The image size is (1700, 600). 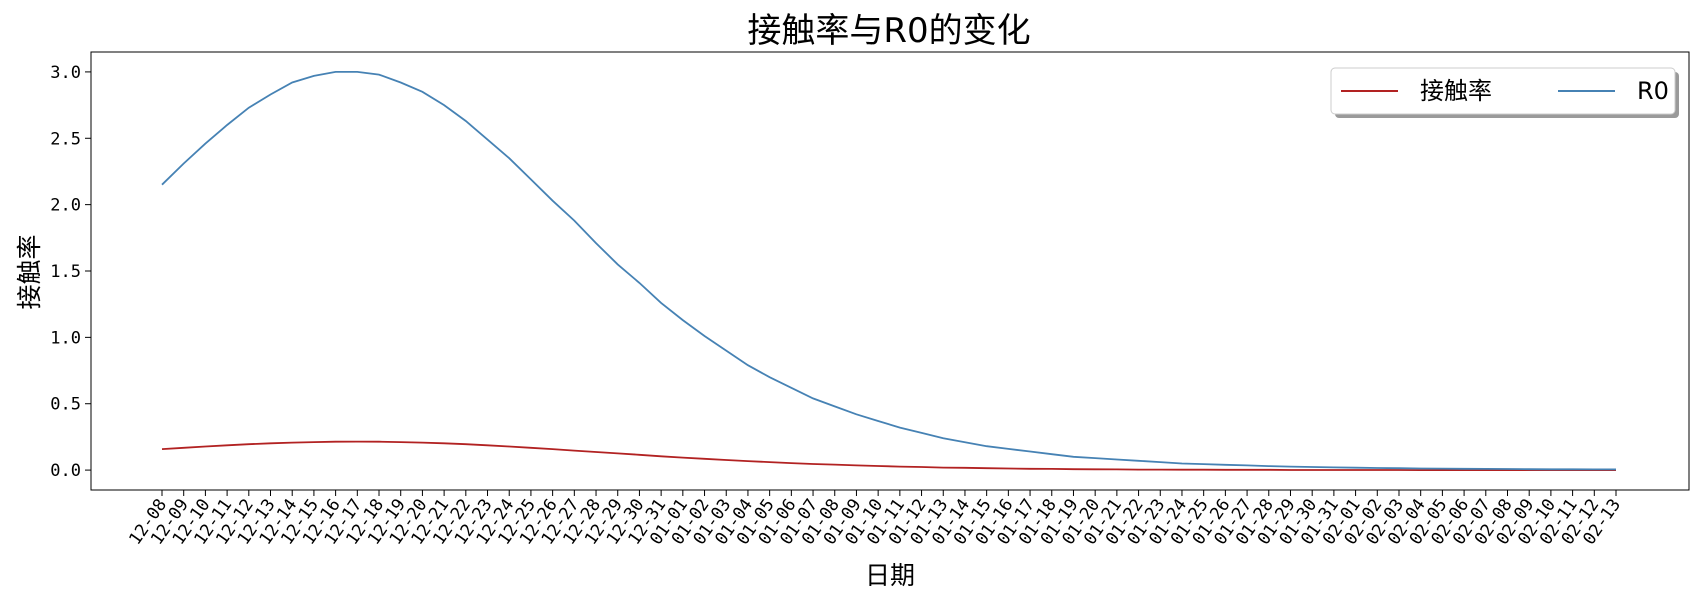 I want to click on legend-label-r0: R0, so click(x=1653, y=91).